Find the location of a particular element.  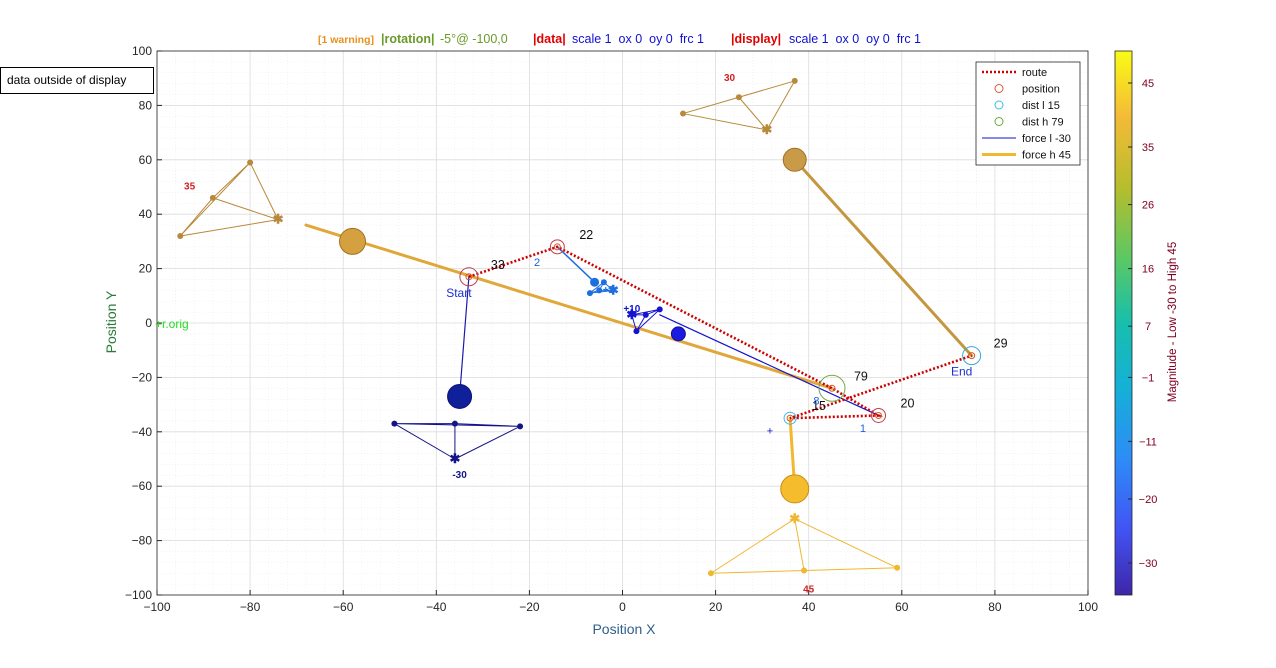

route-value-label: 33 is located at coordinates (498, 265).